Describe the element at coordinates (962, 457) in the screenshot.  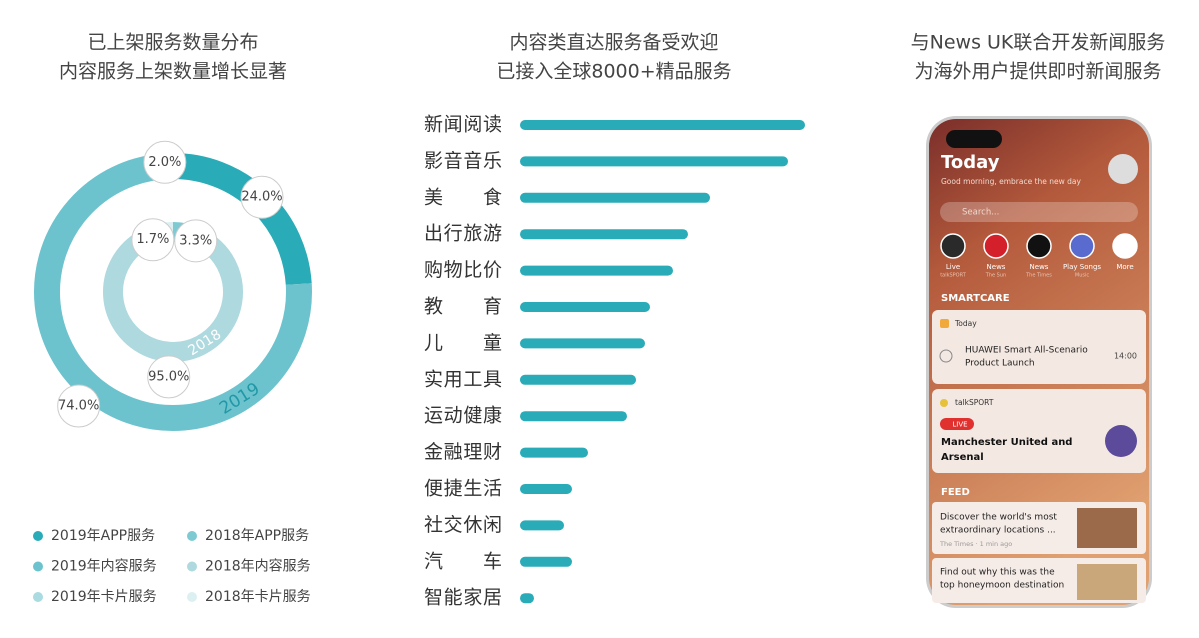
I see `card-text: Arsenal` at that location.